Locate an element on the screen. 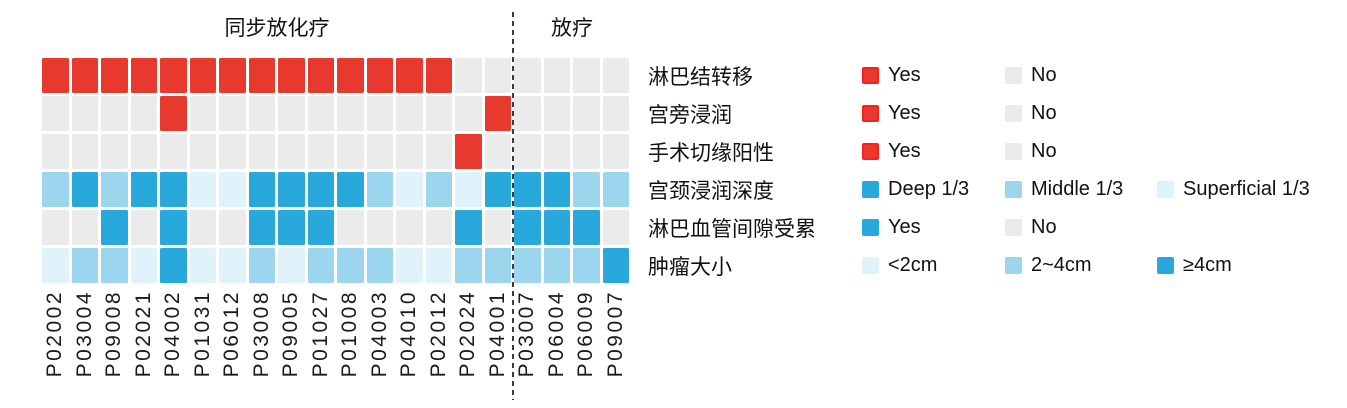 Image resolution: width=1347 pixels, height=408 pixels. patient-label: P06012 is located at coordinates (231, 334).